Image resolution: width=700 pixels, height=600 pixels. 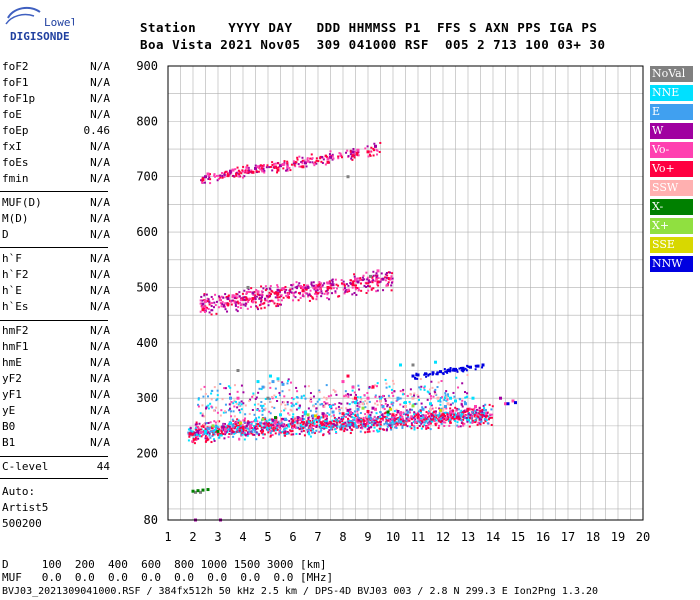 I want to click on x-tick-label: 13, so click(x=468, y=537).